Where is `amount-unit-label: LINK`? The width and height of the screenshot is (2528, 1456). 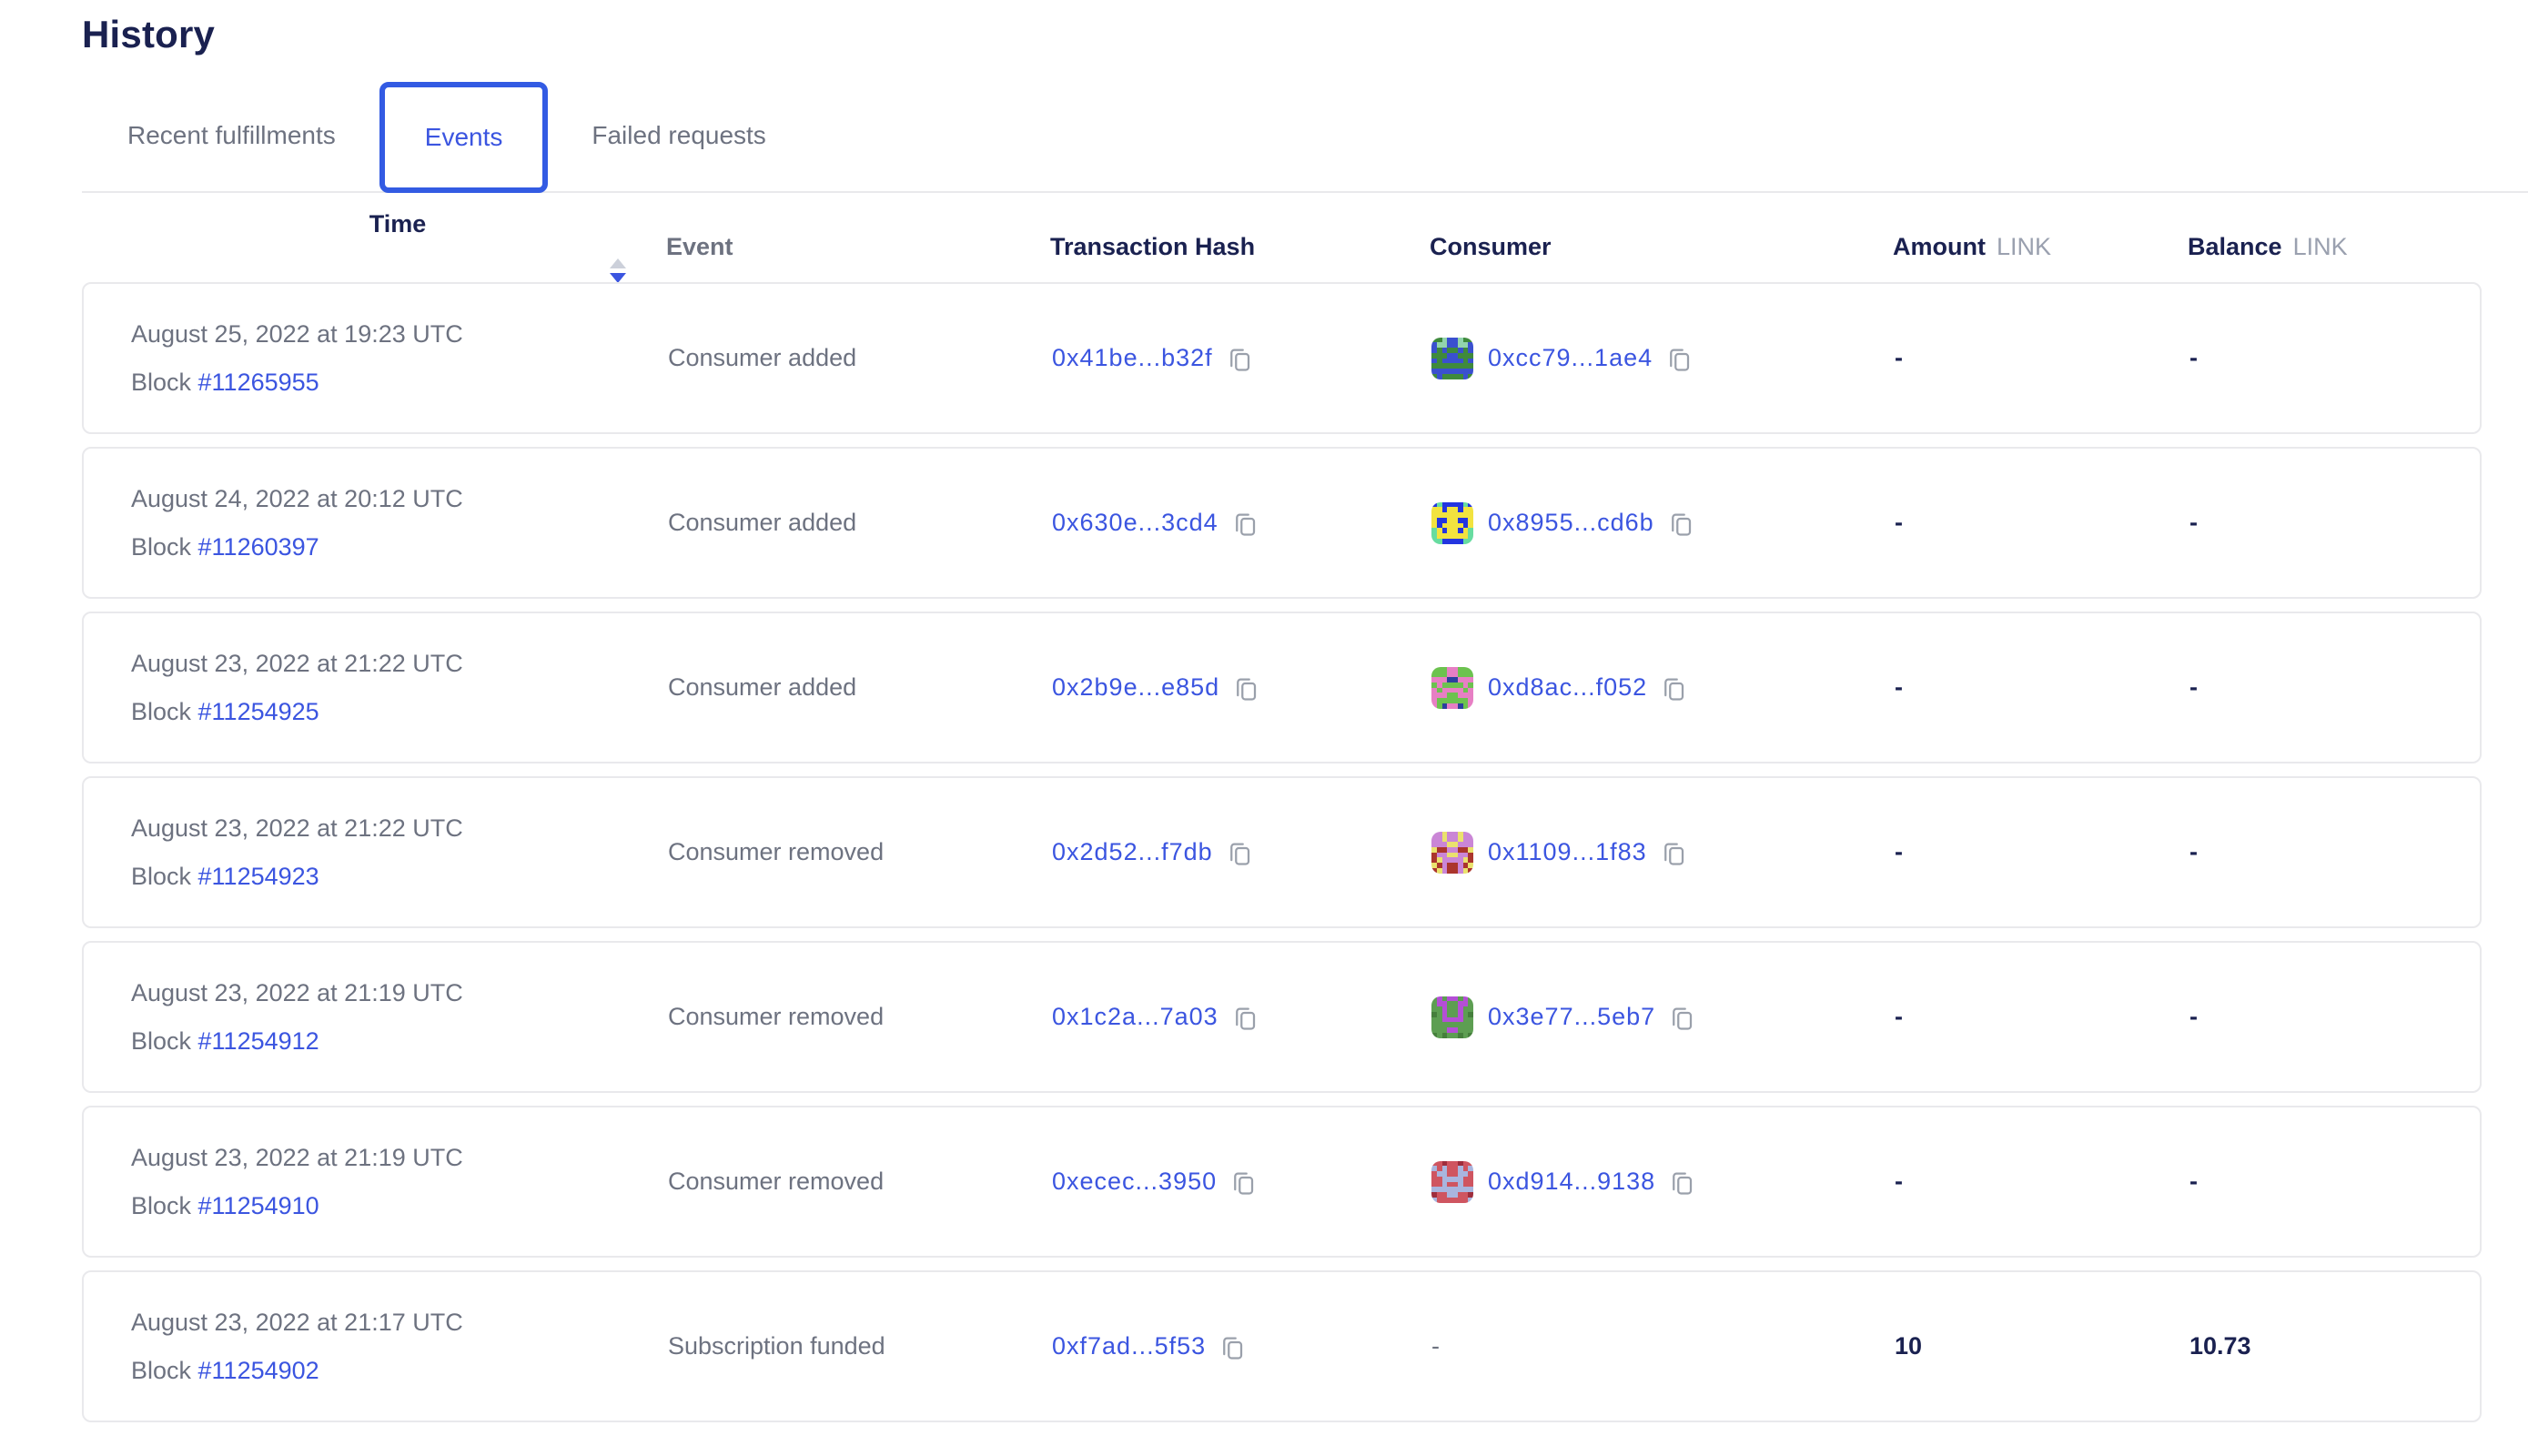 amount-unit-label: LINK is located at coordinates (2024, 246).